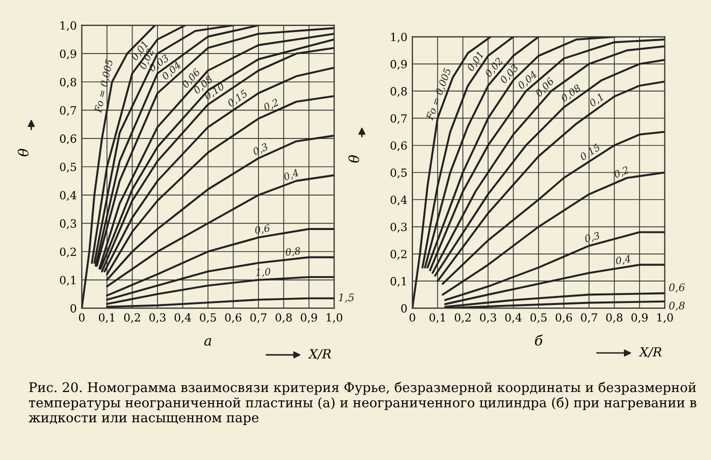  I want to click on text: Рис. 20. Номограмма взаимосвязи критерия Фурье, безразмерной координаты и безразмерной температуры неограниченной пластины (а) и неограниченного цилиндра (б) при нагревании в жидкости или насыщенном паре, so click(362, 403).